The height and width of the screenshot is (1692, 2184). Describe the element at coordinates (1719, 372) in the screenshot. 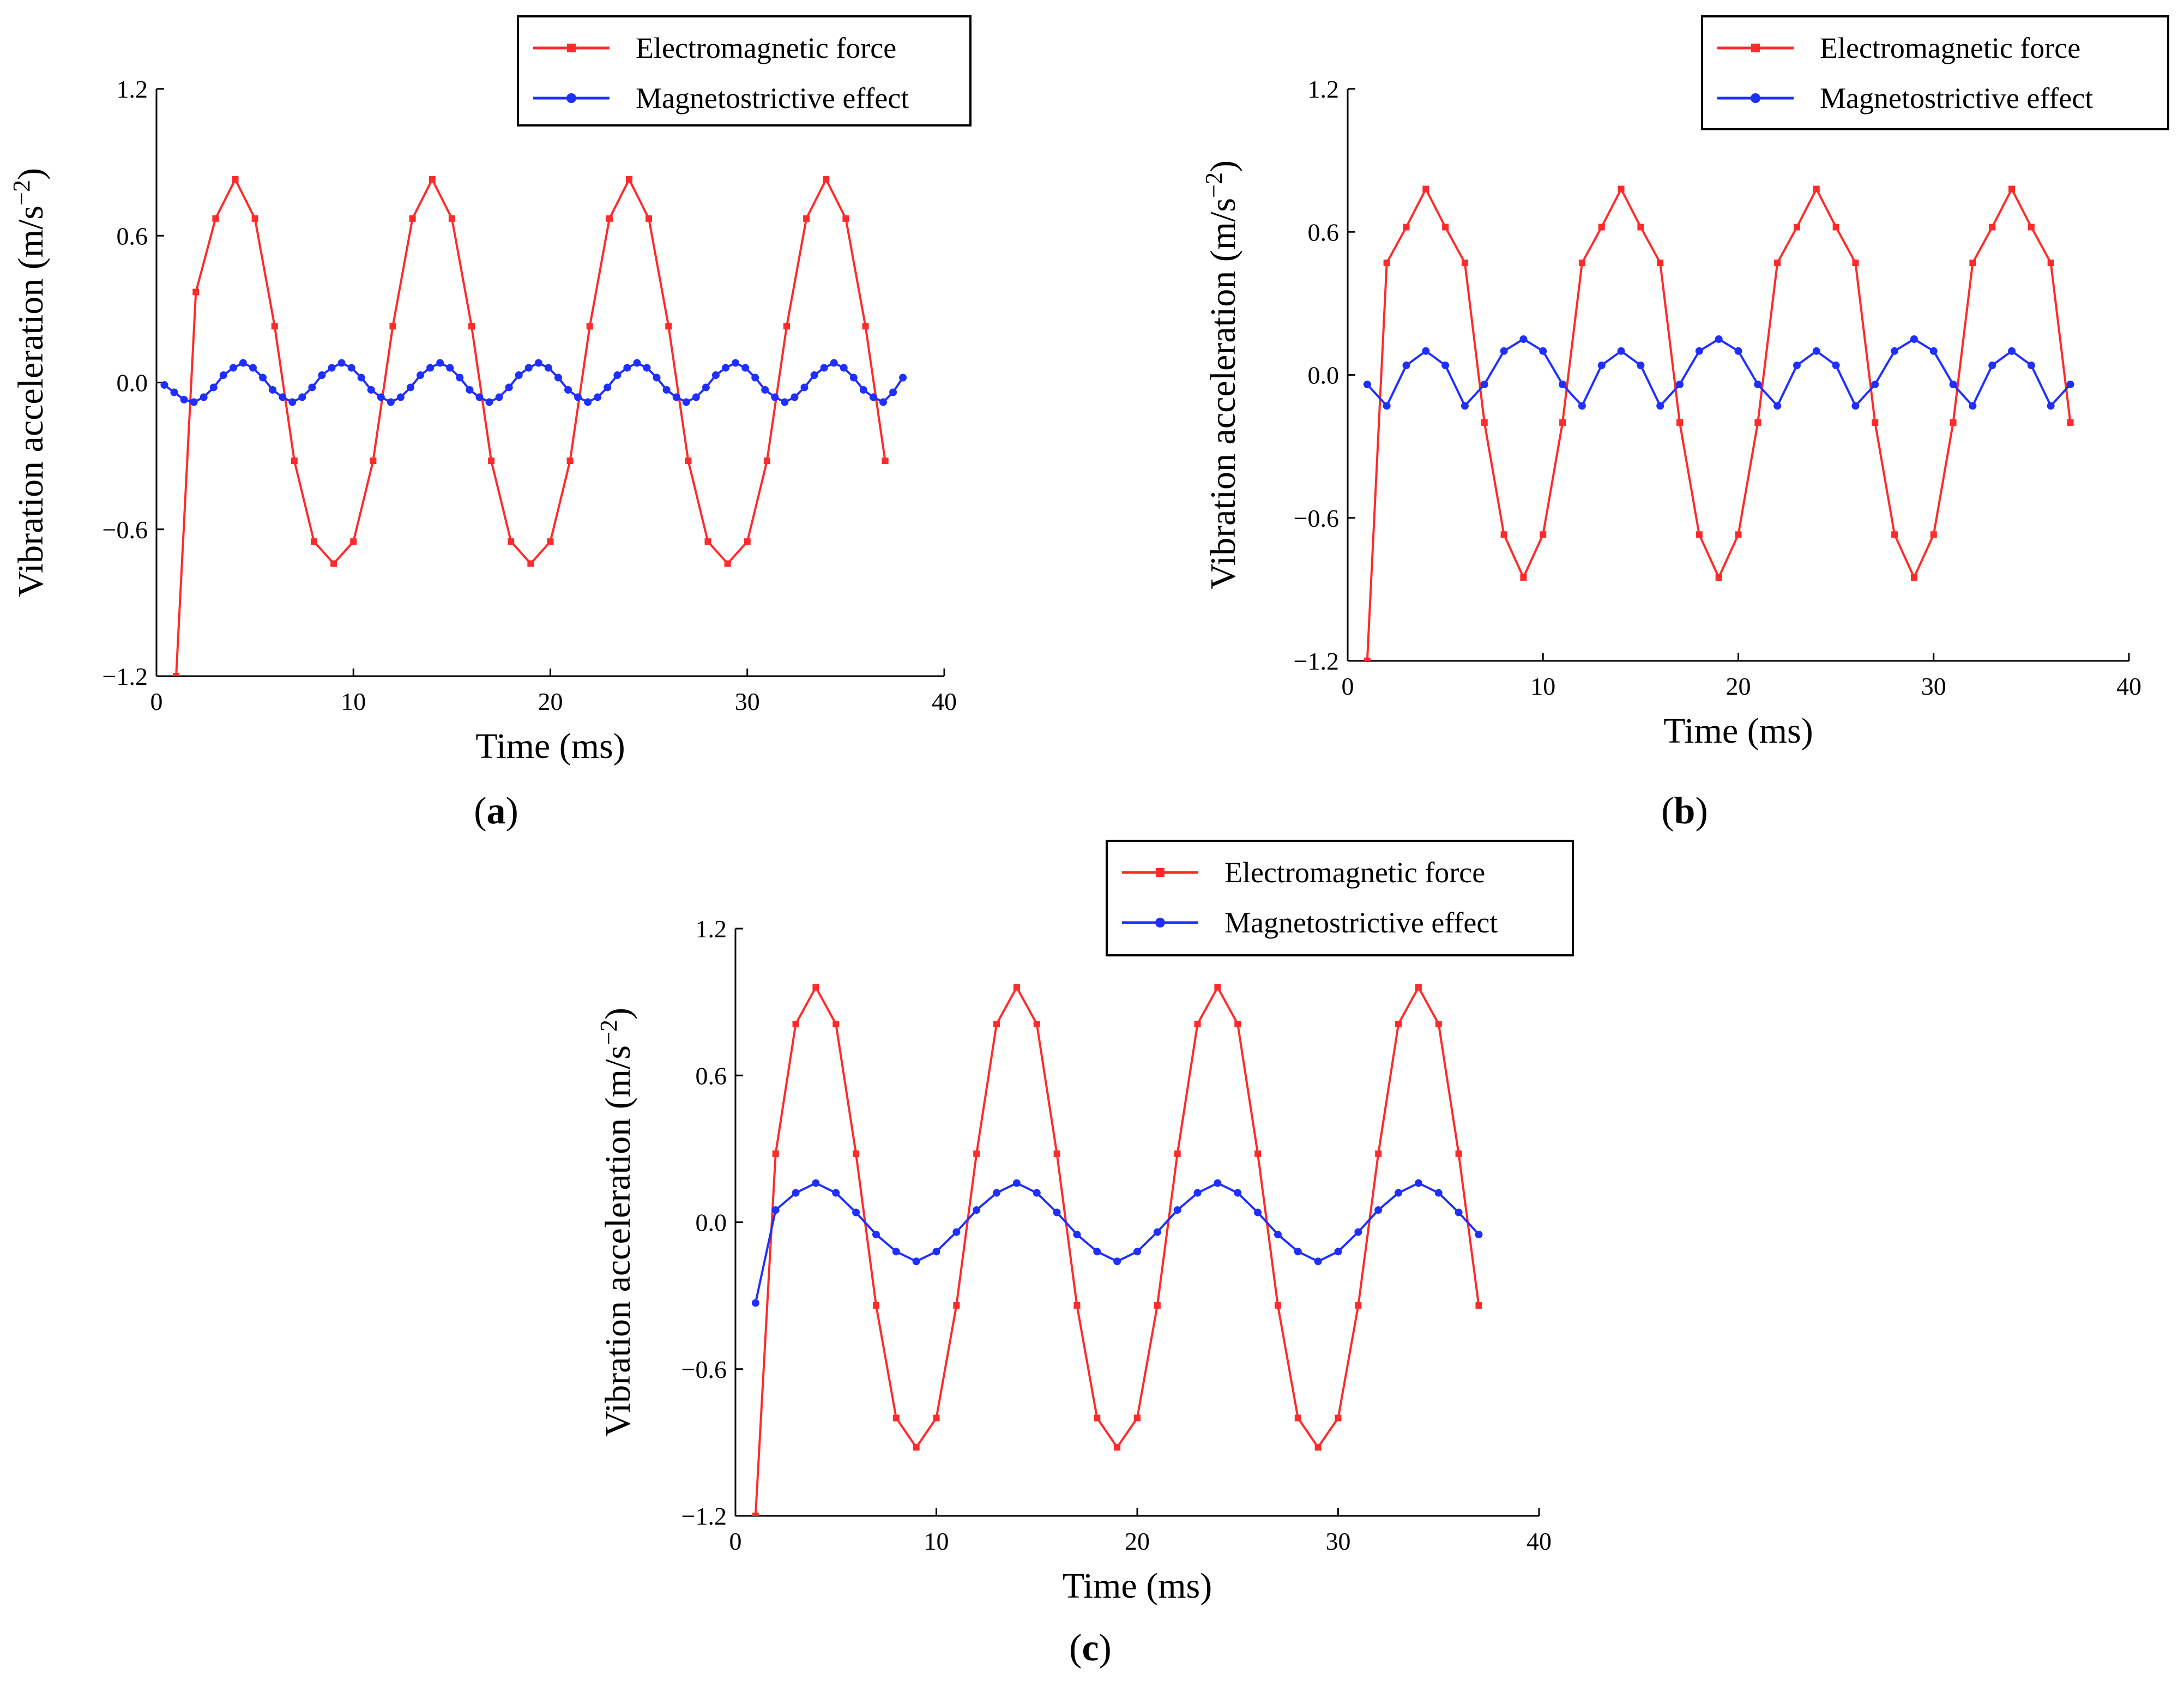

I see `series-magnetostrictive-effect` at that location.